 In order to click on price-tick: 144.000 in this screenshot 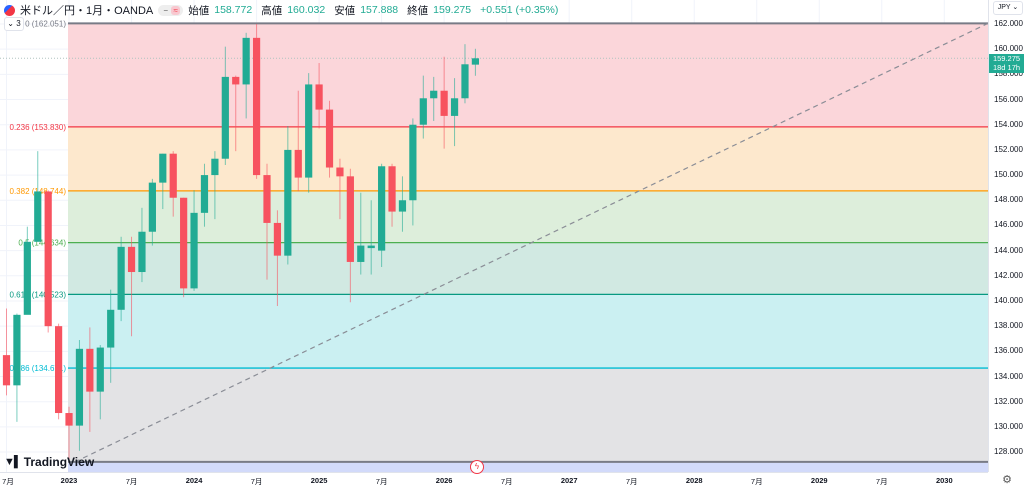, I will do `click(1008, 250)`.